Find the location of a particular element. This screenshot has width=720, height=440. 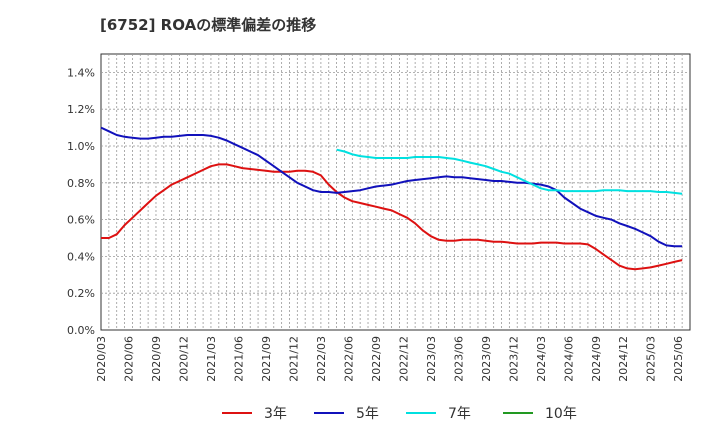

x-tick-label: 2020/03 is located at coordinates (101, 359).